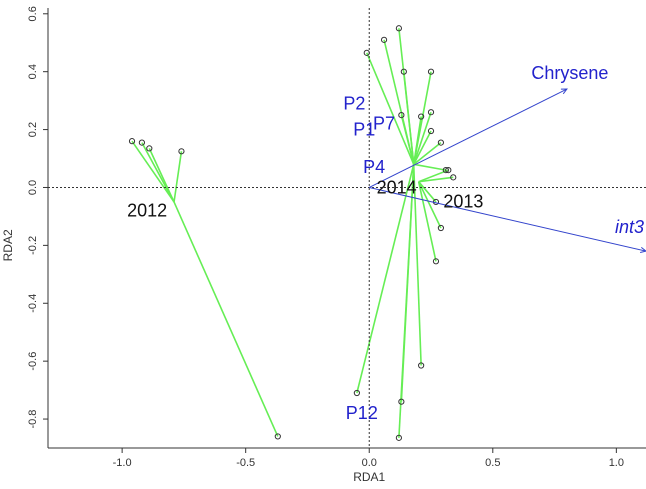  I want to click on x-tick-label-2: 0.0, so click(369, 463).